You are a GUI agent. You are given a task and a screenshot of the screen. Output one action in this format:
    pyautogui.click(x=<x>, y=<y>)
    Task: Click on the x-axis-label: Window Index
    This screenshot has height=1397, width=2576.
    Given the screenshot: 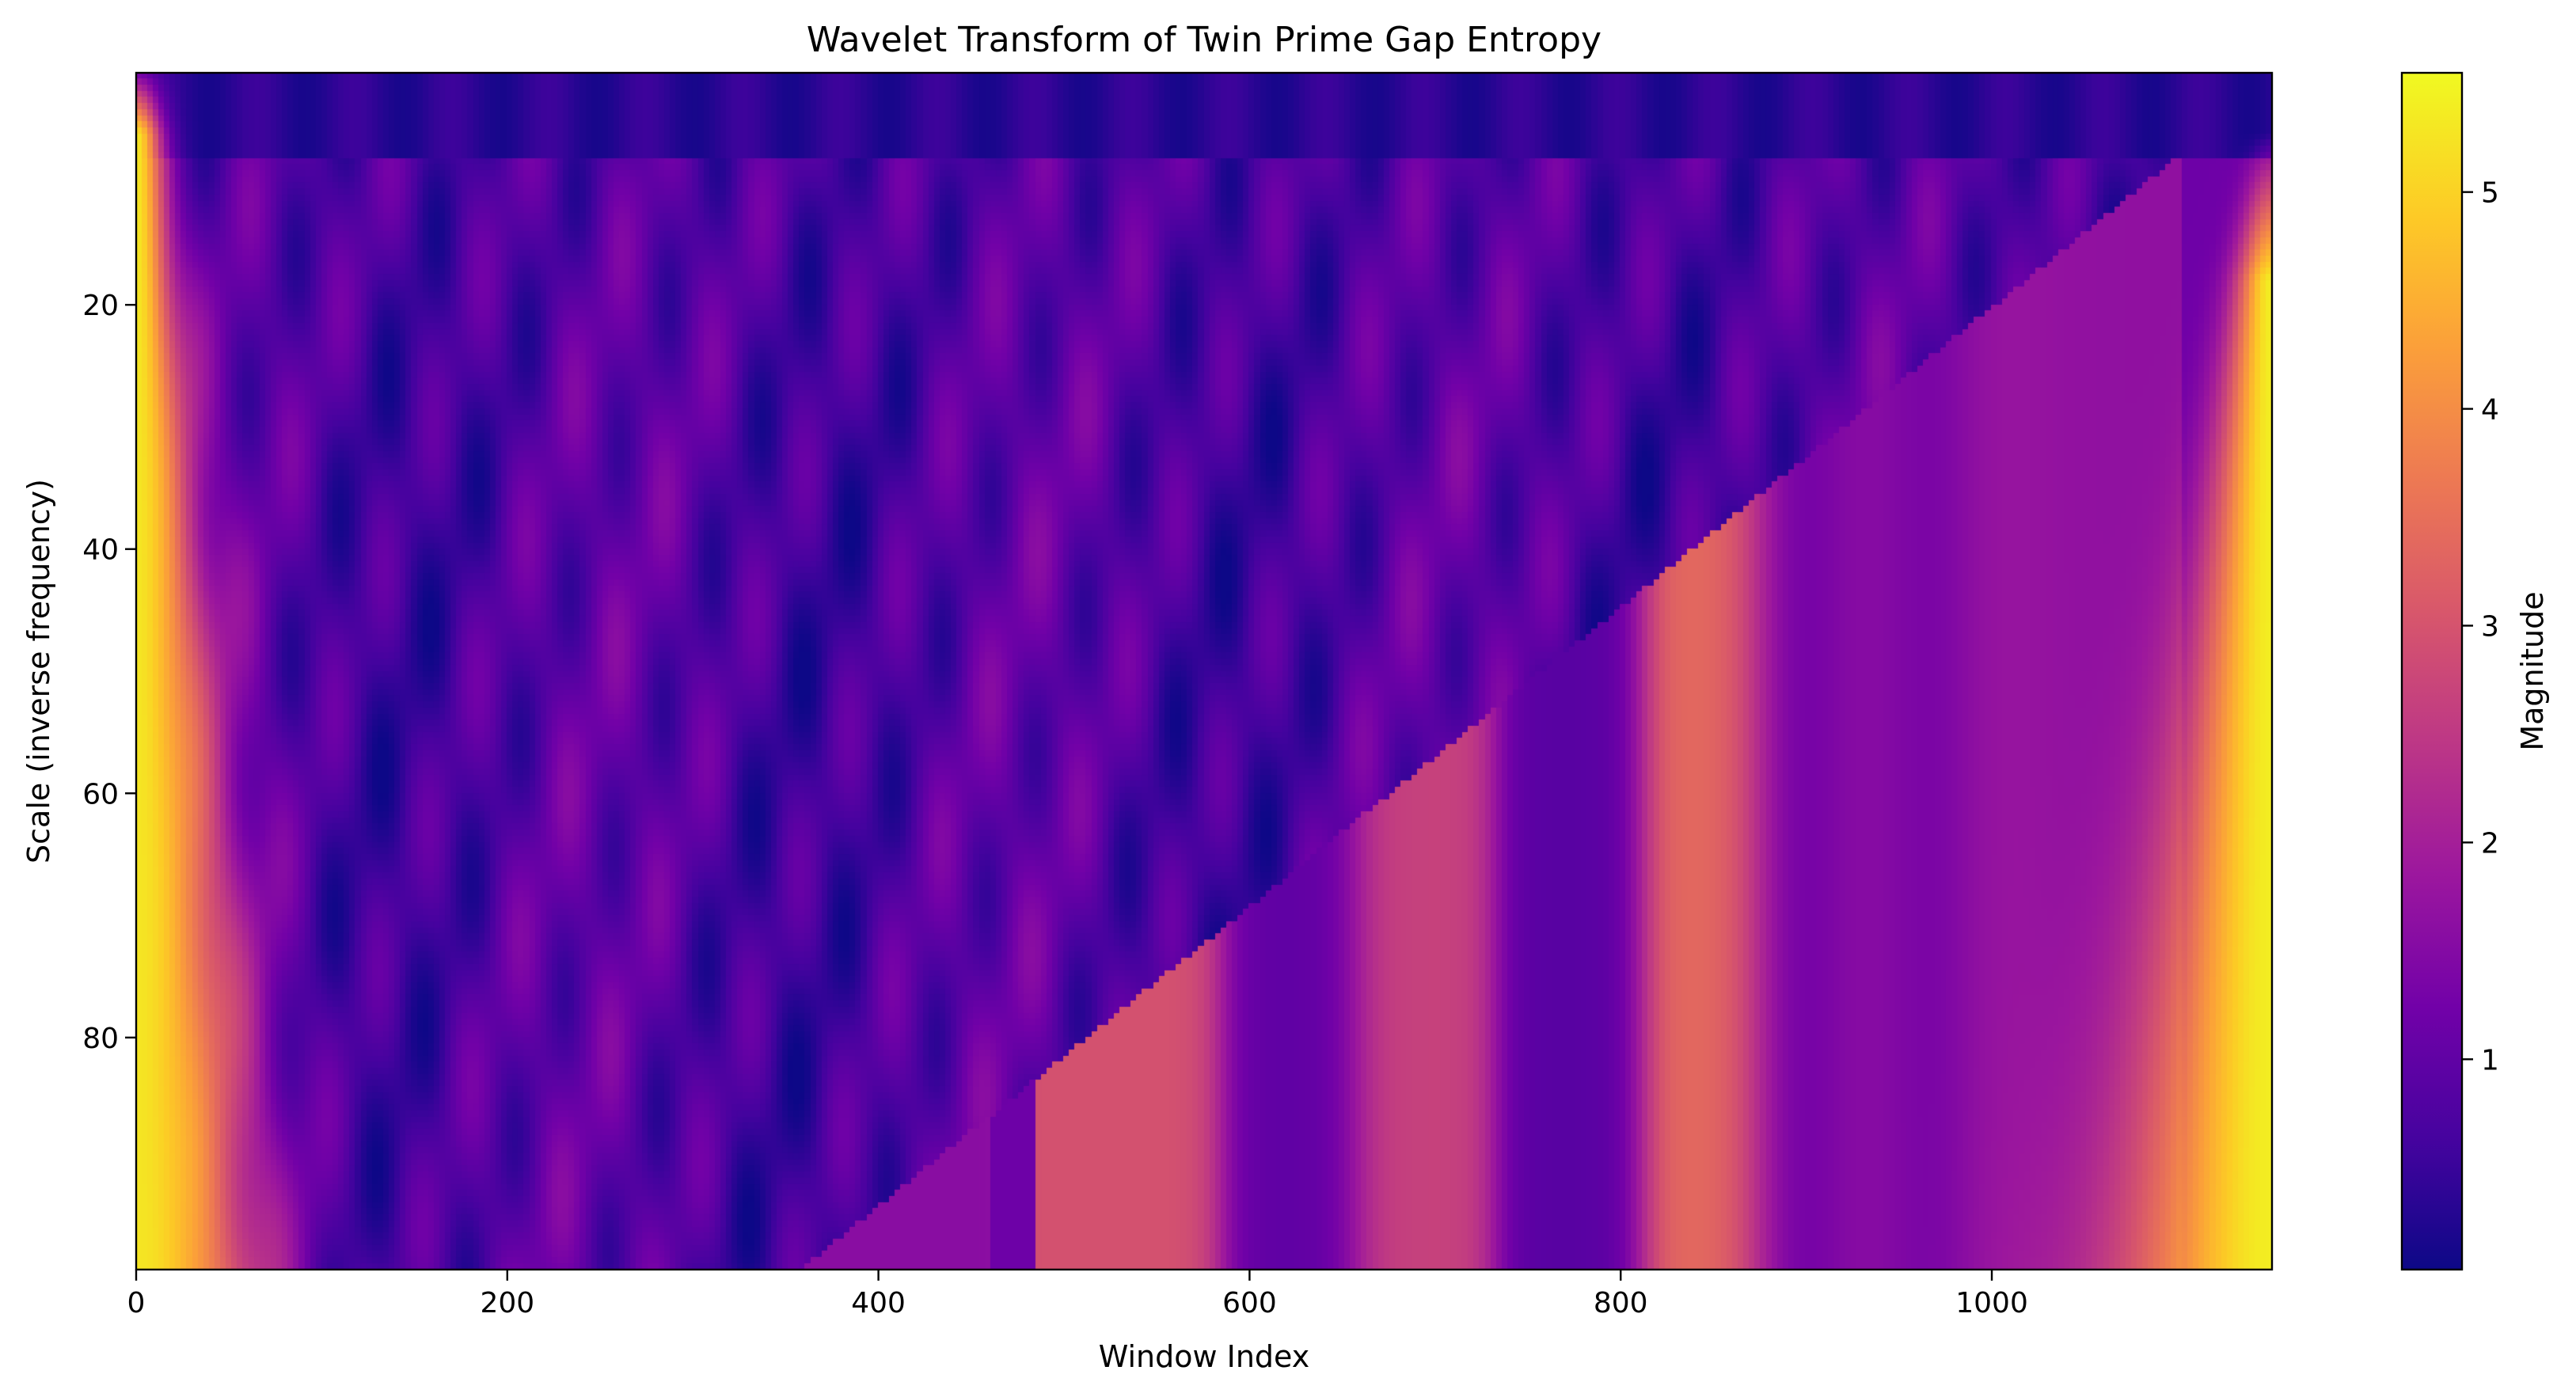 What is the action you would take?
    pyautogui.click(x=1205, y=1356)
    